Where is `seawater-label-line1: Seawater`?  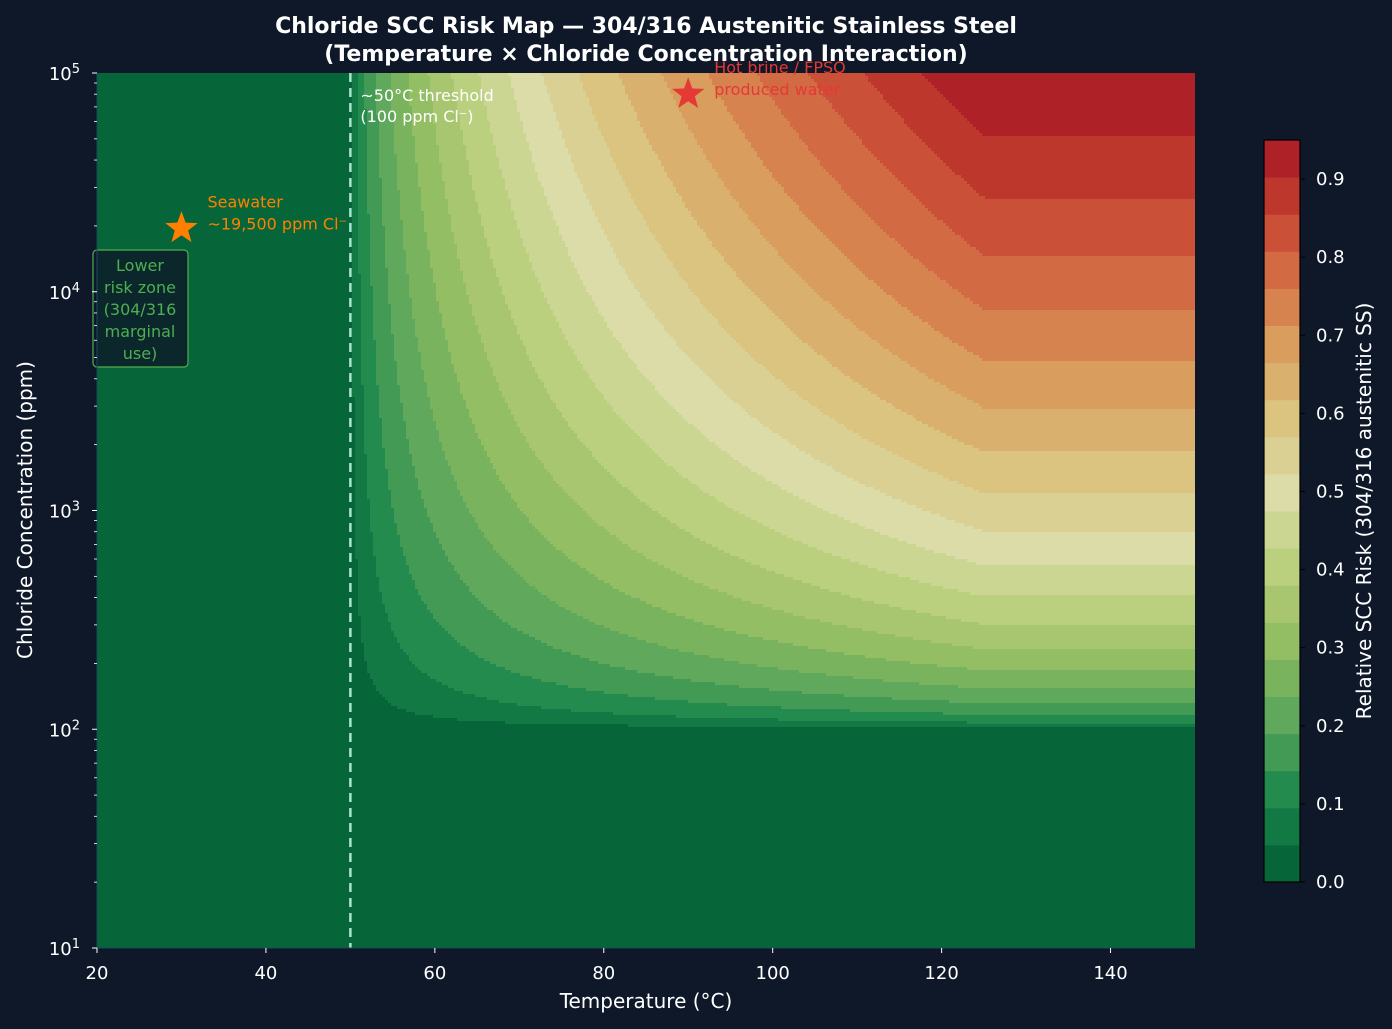 seawater-label-line1: Seawater is located at coordinates (245, 201).